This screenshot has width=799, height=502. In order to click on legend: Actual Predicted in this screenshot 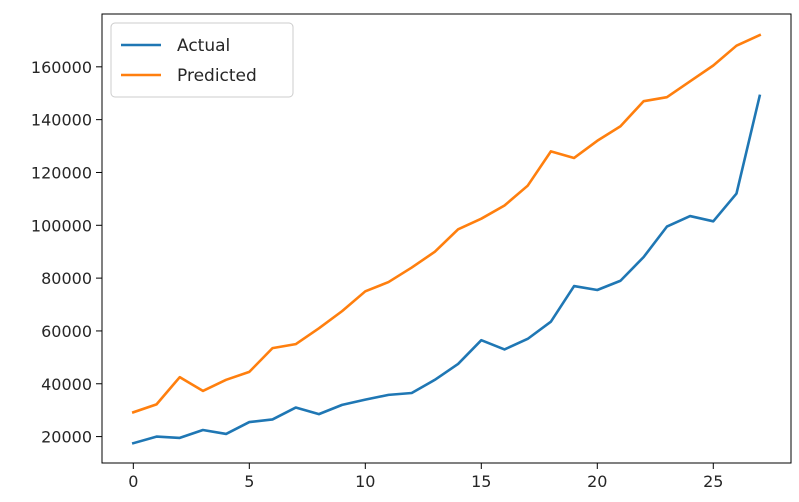, I will do `click(202, 60)`.